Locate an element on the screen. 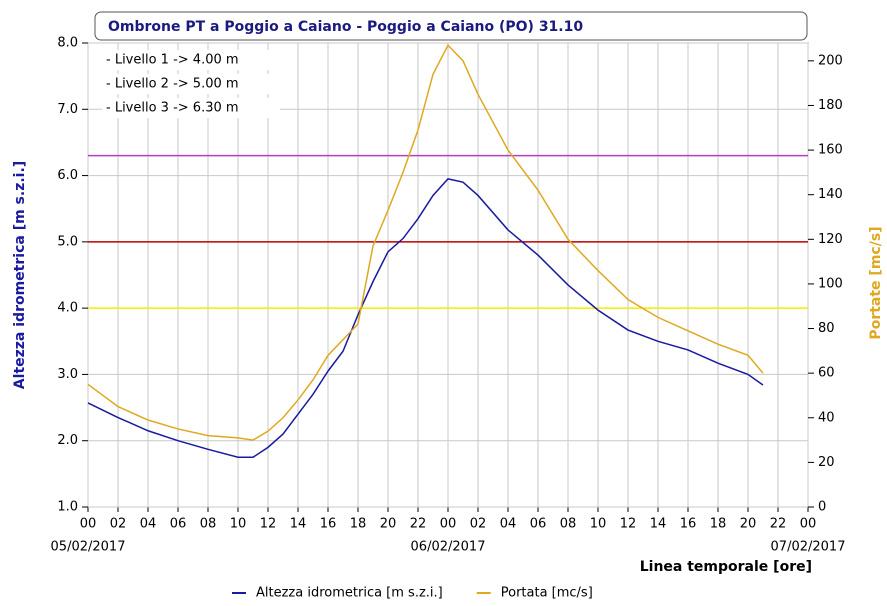 This screenshot has width=887, height=606. y2-tick-label: 80 is located at coordinates (826, 328).